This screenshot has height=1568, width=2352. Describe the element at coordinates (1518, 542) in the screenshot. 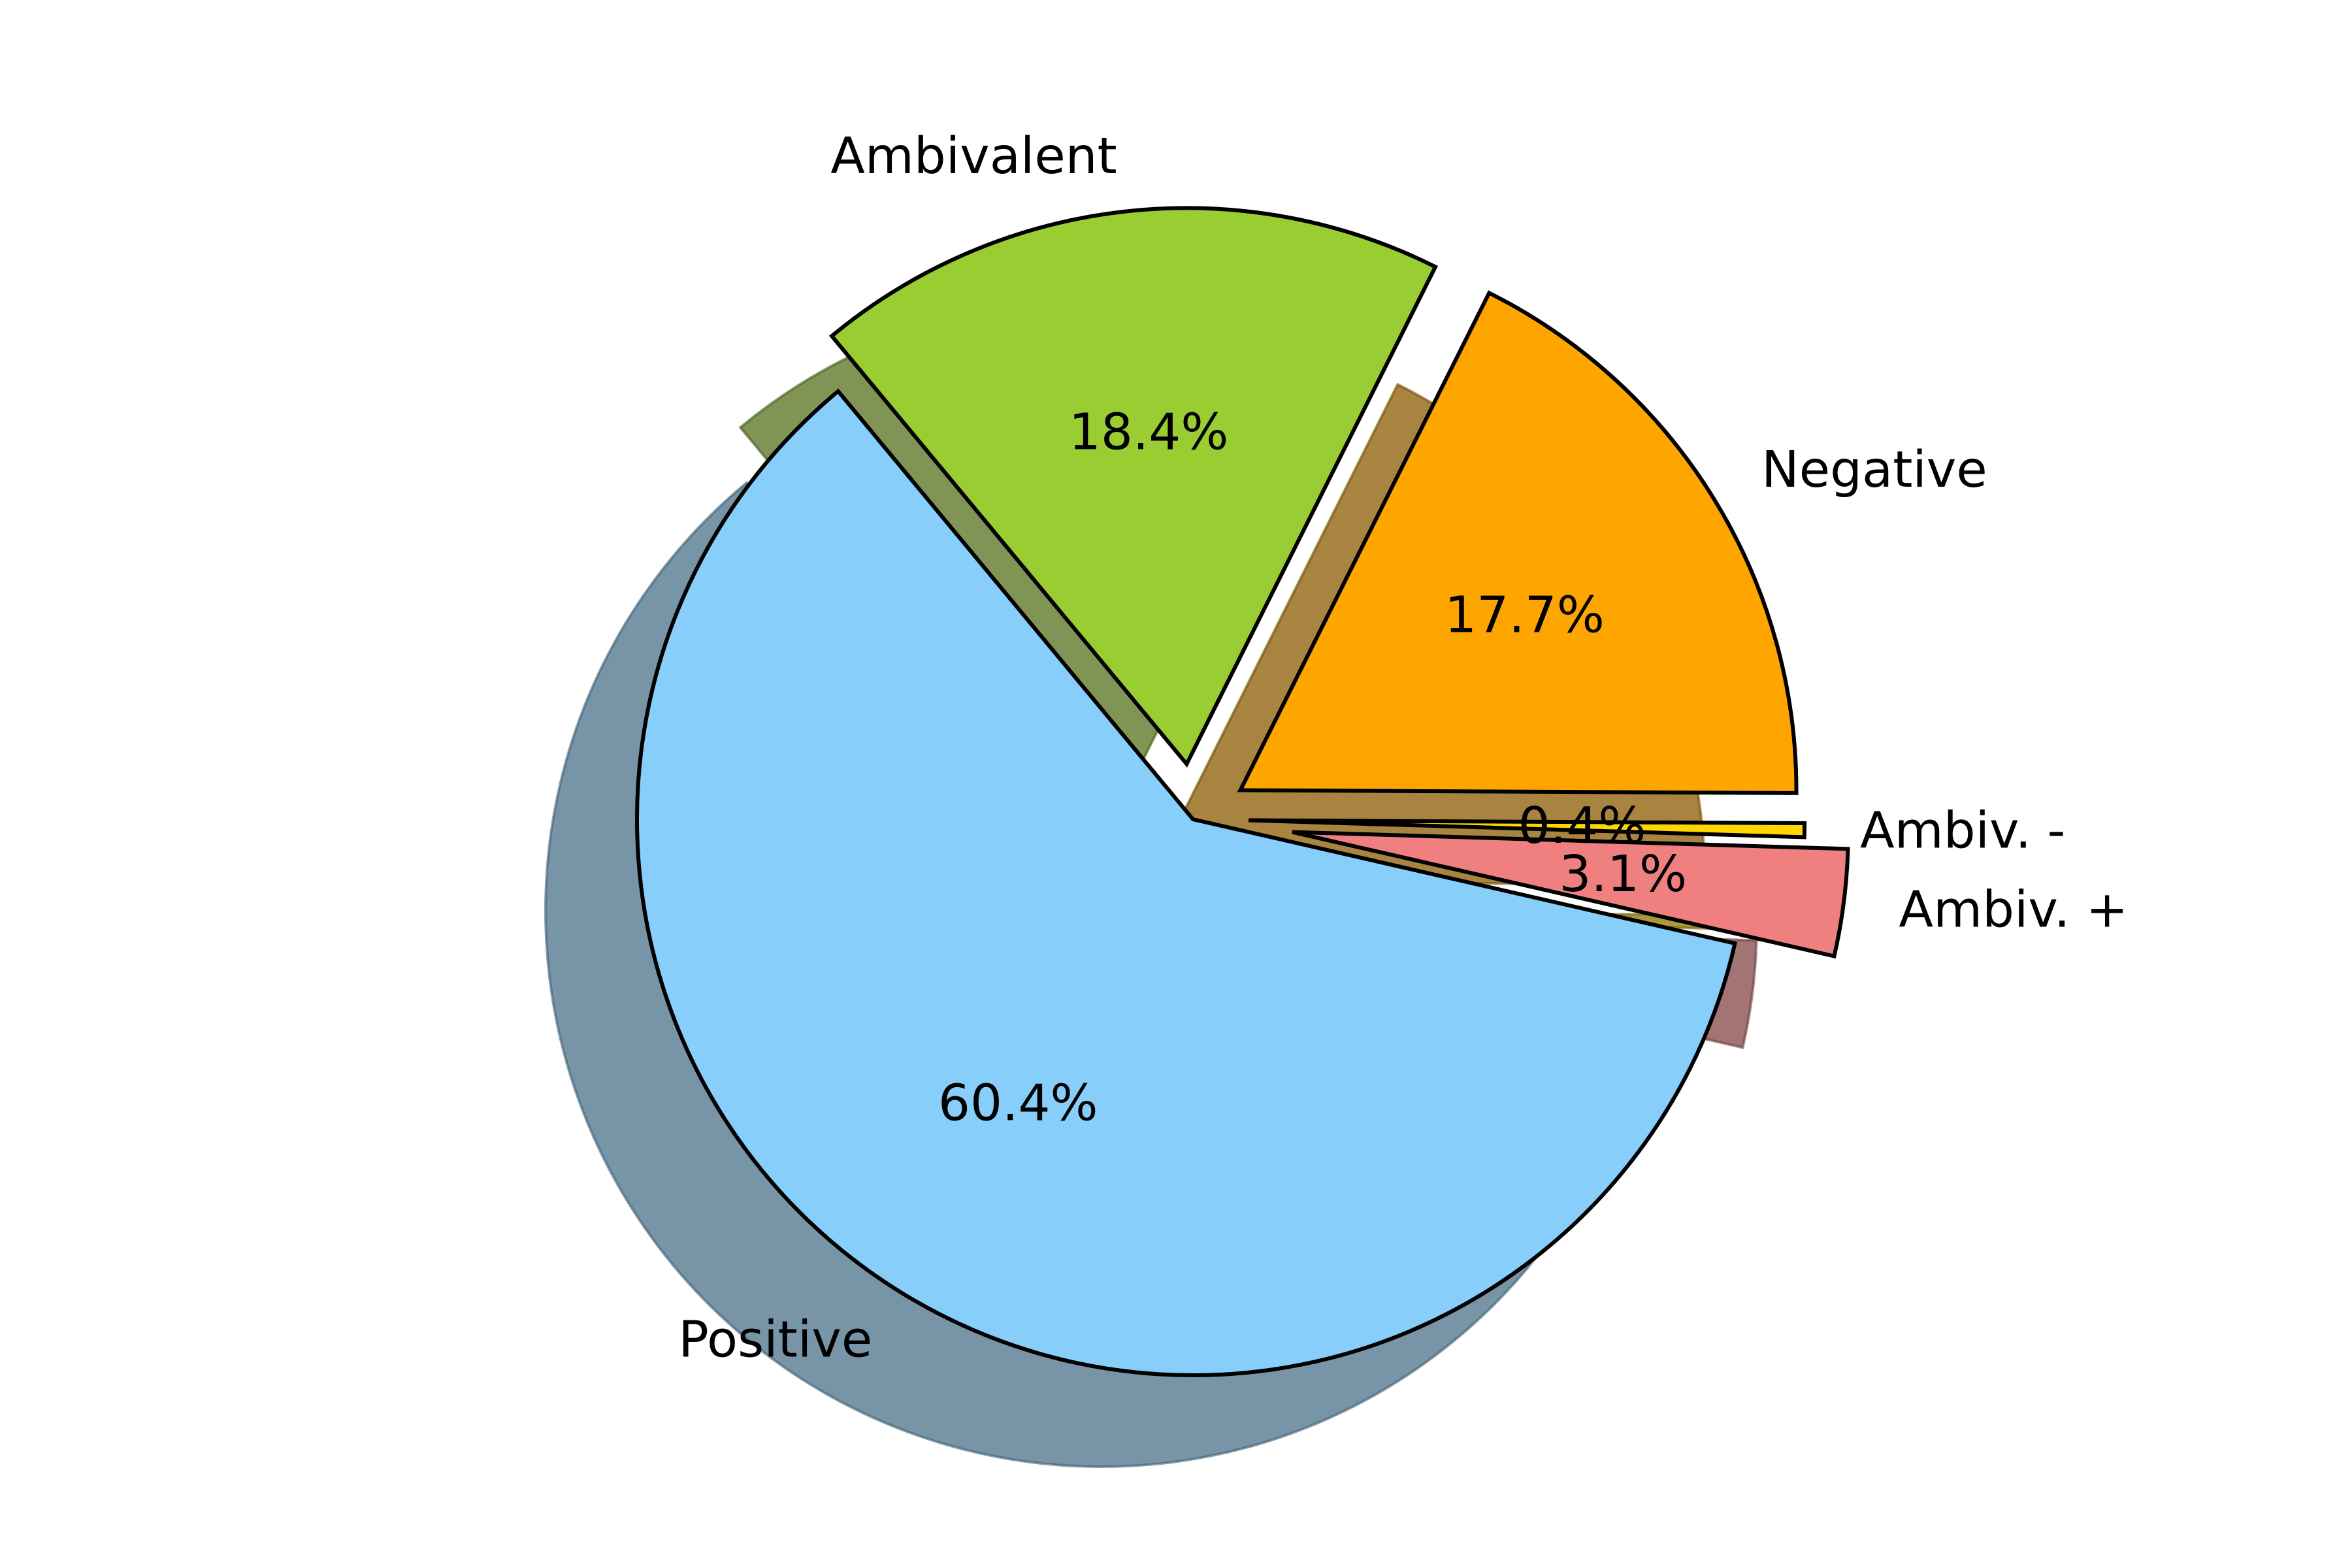

I see `wedge-negative` at that location.